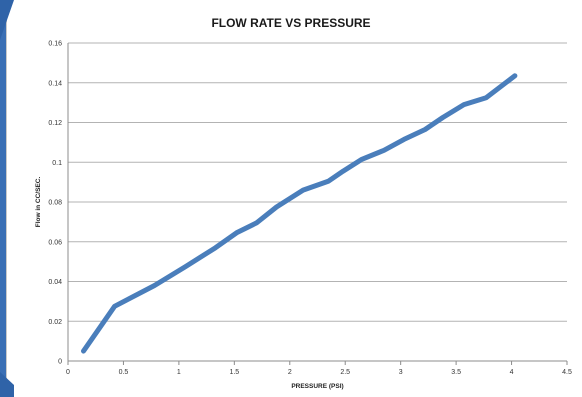 This screenshot has height=397, width=582. What do you see at coordinates (68, 372) in the screenshot?
I see `x-tick-label: 0` at bounding box center [68, 372].